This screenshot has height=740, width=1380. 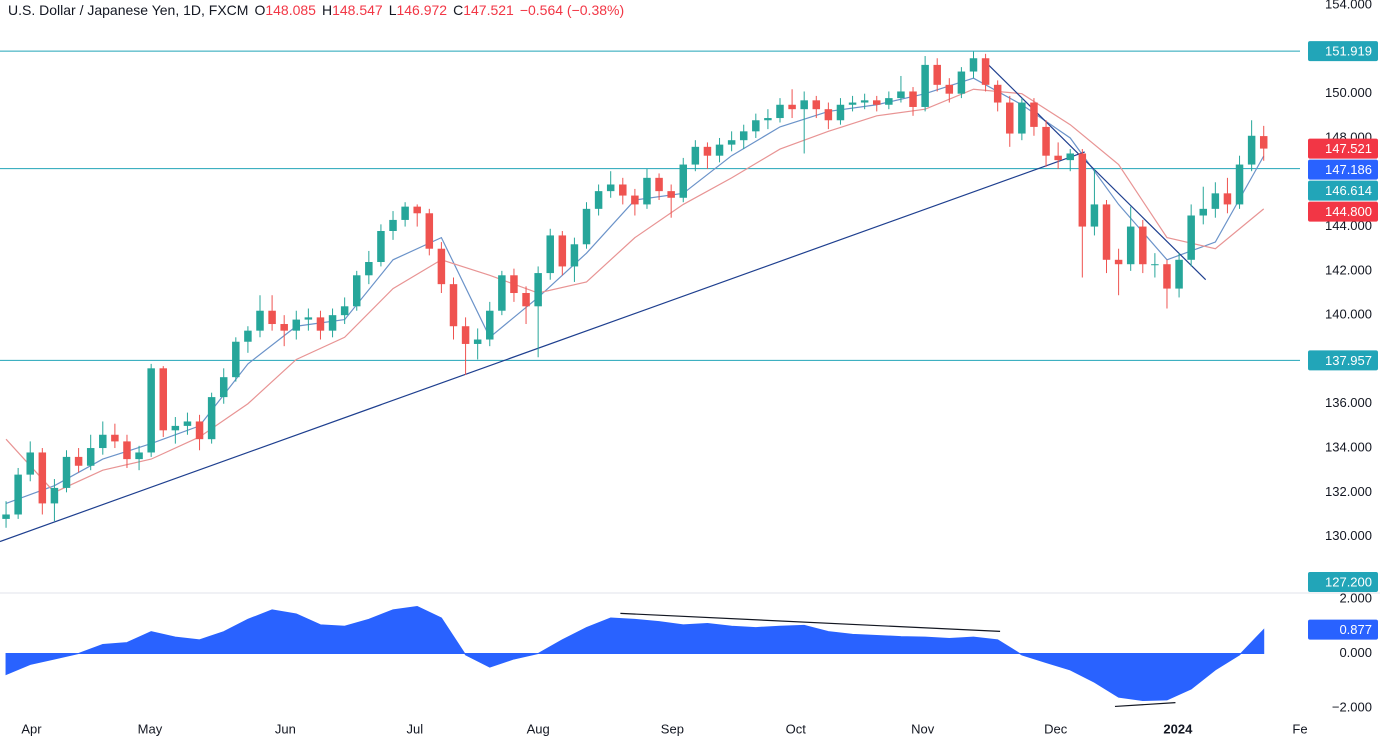 I want to click on y-tick-label: 130.000, so click(x=1348, y=535).